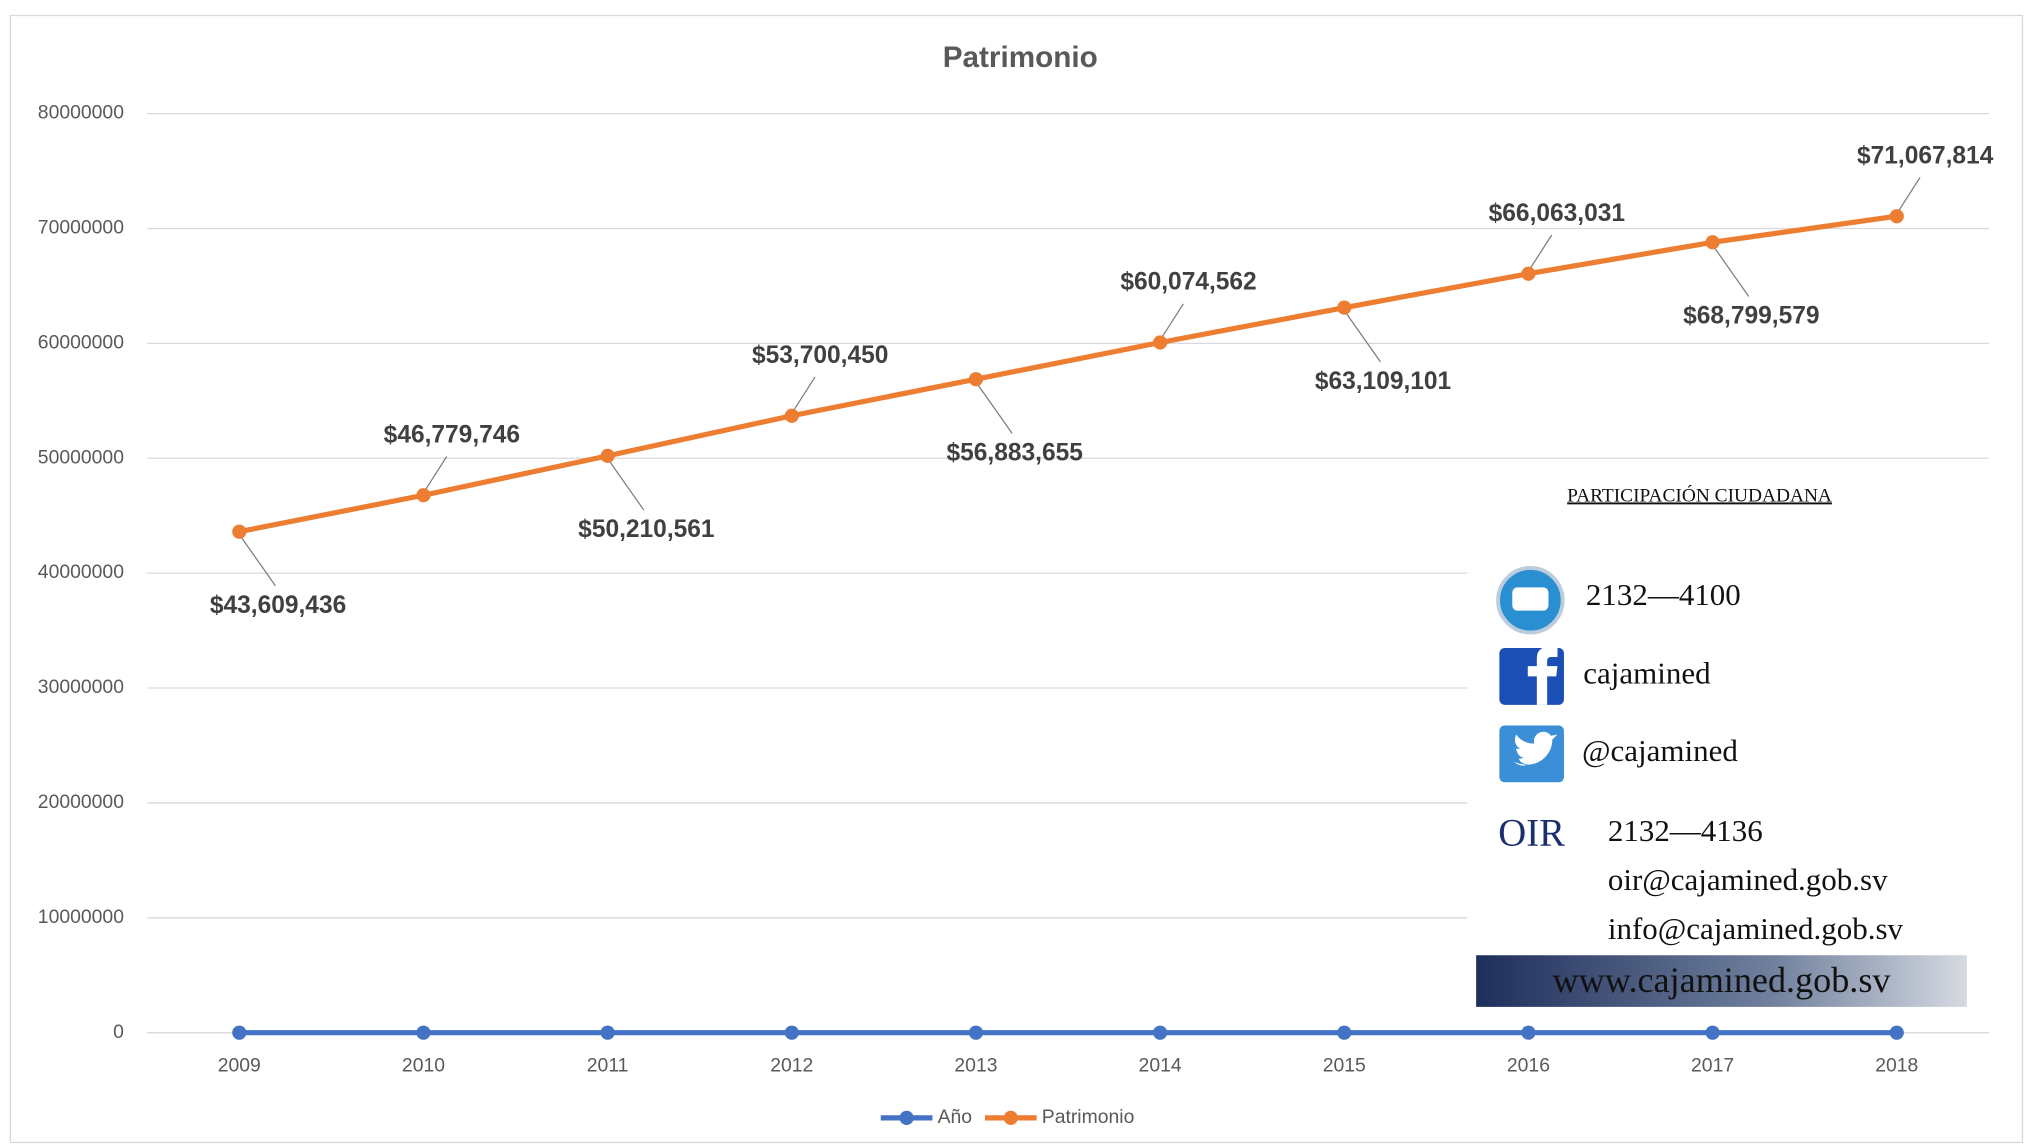 The height and width of the screenshot is (1145, 2025). I want to click on data-label: $46,779,746, so click(452, 434).